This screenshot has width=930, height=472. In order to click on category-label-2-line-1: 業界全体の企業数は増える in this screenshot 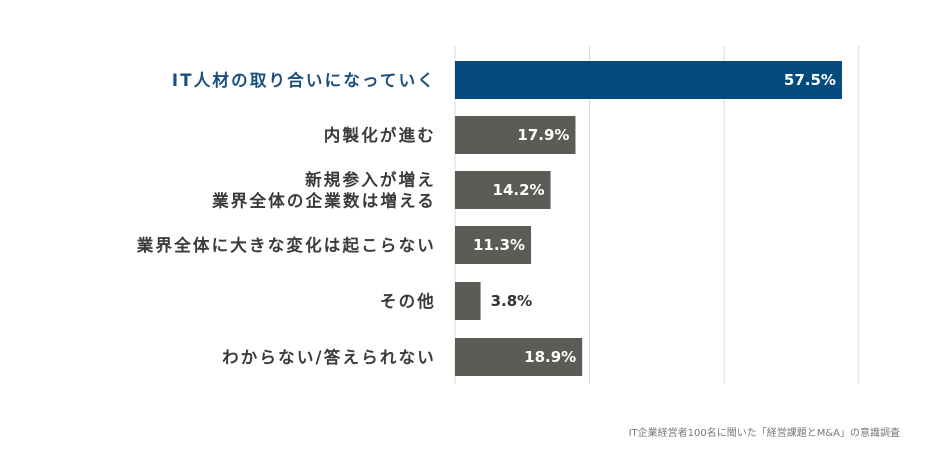, I will do `click(324, 201)`.